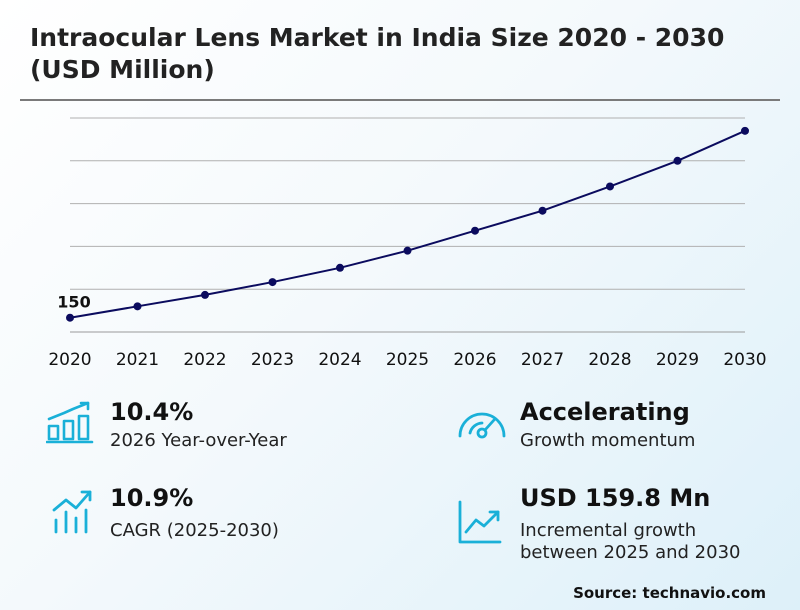 This screenshot has width=800, height=610. I want to click on x-tick-label: 2027, so click(542, 360).